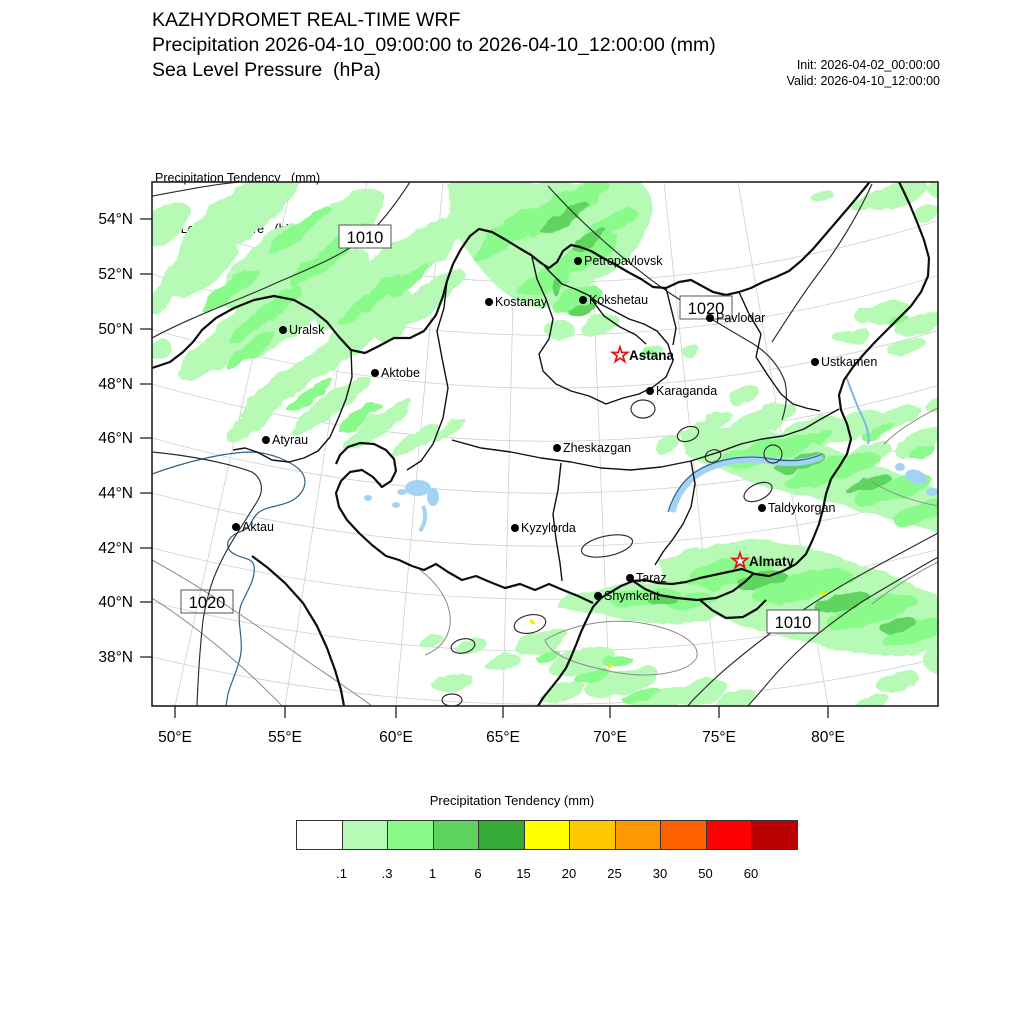 Image resolution: width=1024 pixels, height=1024 pixels. I want to click on city-label: Kokshetau, so click(618, 300).